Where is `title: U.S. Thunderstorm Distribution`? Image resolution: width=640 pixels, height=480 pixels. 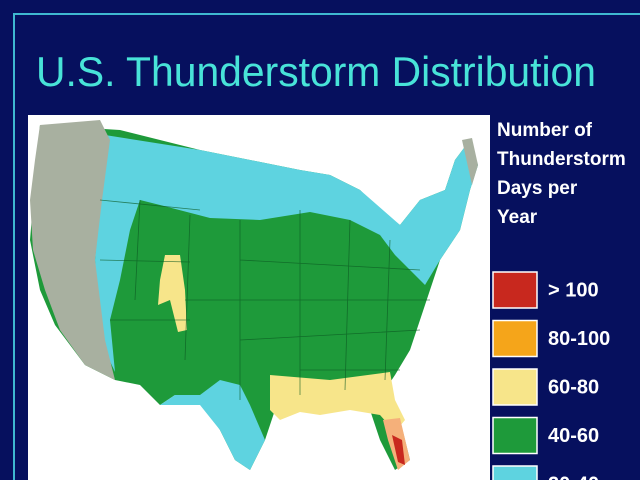
title: U.S. Thunderstorm Distribution is located at coordinates (316, 71).